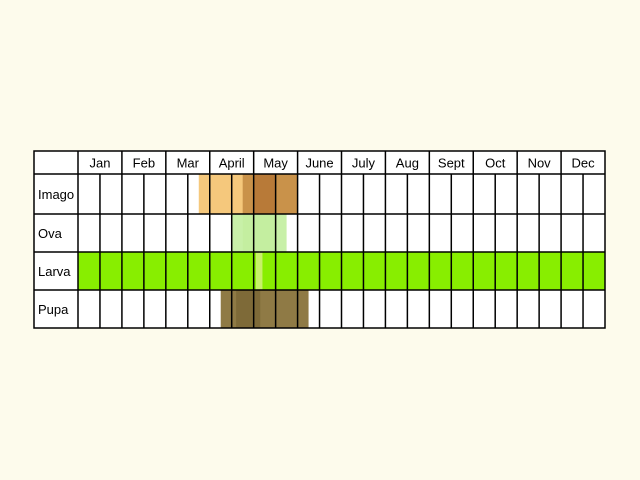  I want to click on month-label-feb: Feb, so click(144, 163).